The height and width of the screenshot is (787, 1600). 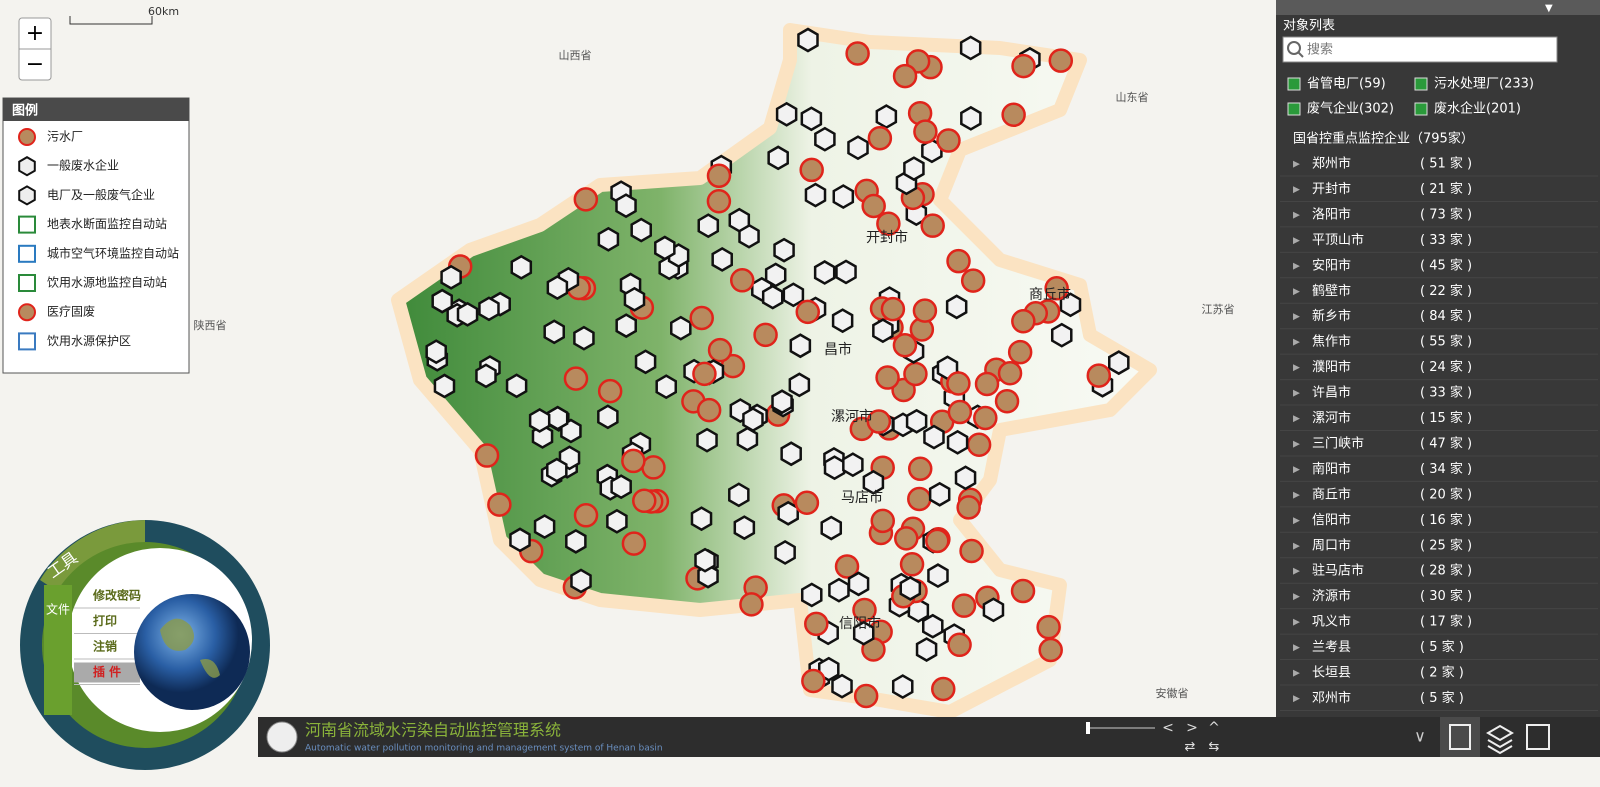 What do you see at coordinates (105, 646) in the screenshot?
I see `menu-item: 注销` at bounding box center [105, 646].